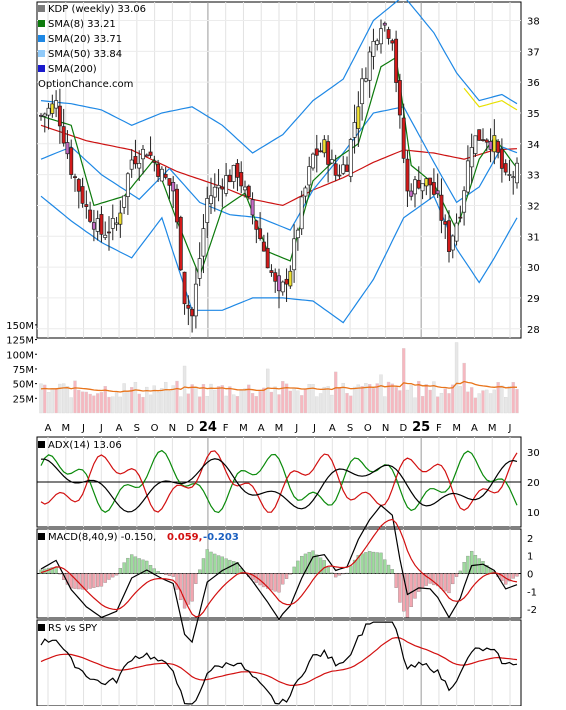 The height and width of the screenshot is (710, 566). I want to click on x-tick-label: 25, so click(421, 427).